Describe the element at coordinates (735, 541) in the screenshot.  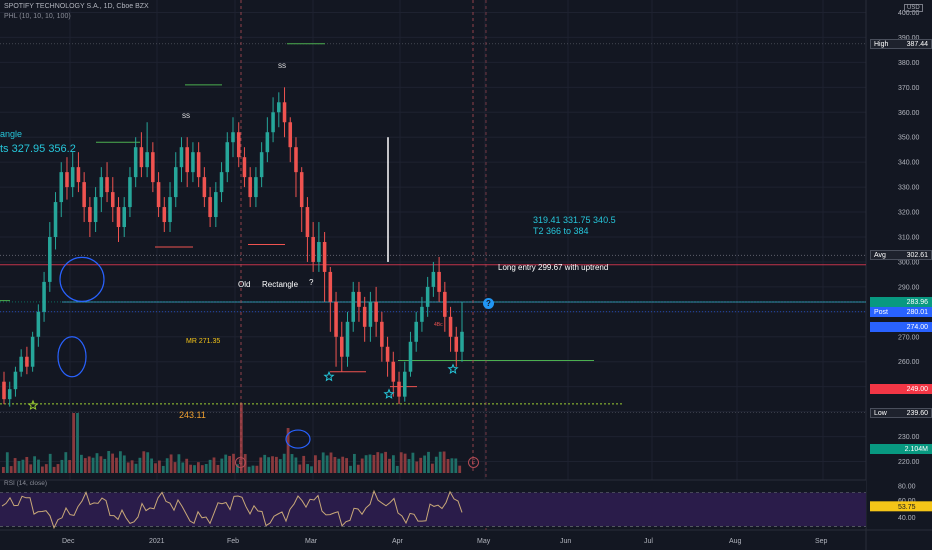
I see `time-axis-label: Aug` at that location.